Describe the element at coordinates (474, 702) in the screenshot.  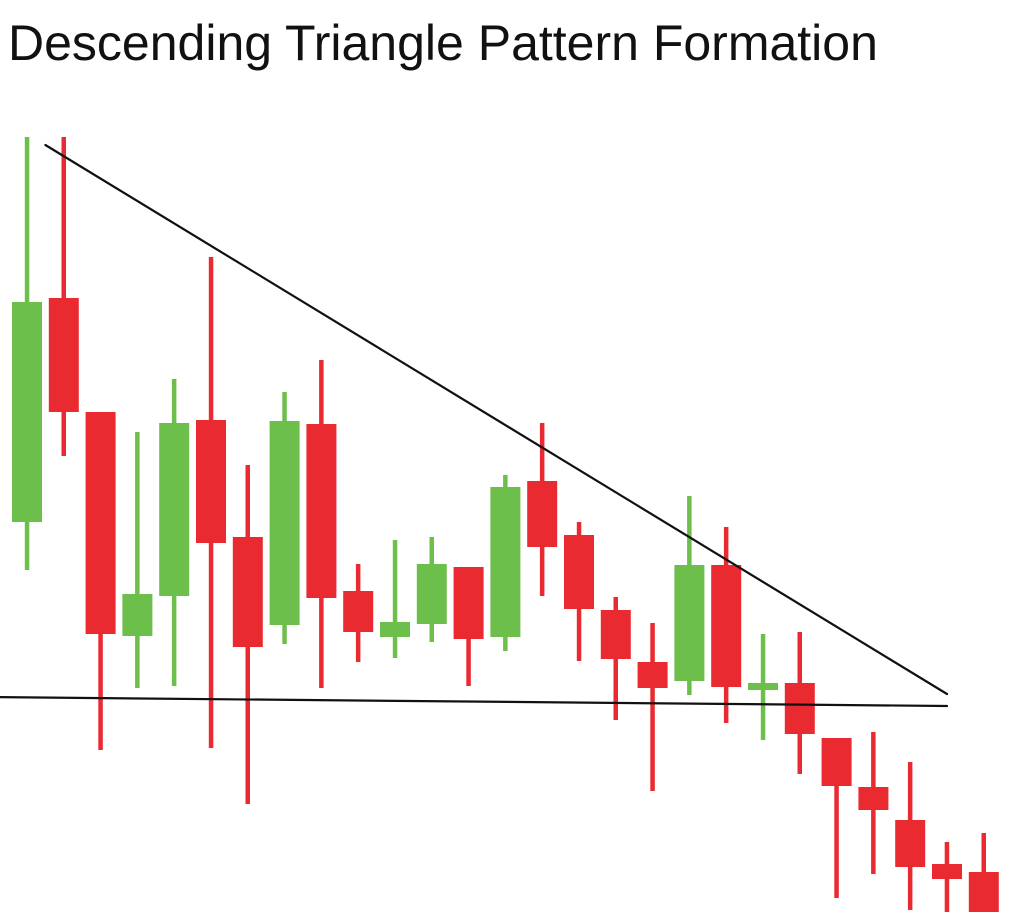
I see `horizontal-support-line` at that location.